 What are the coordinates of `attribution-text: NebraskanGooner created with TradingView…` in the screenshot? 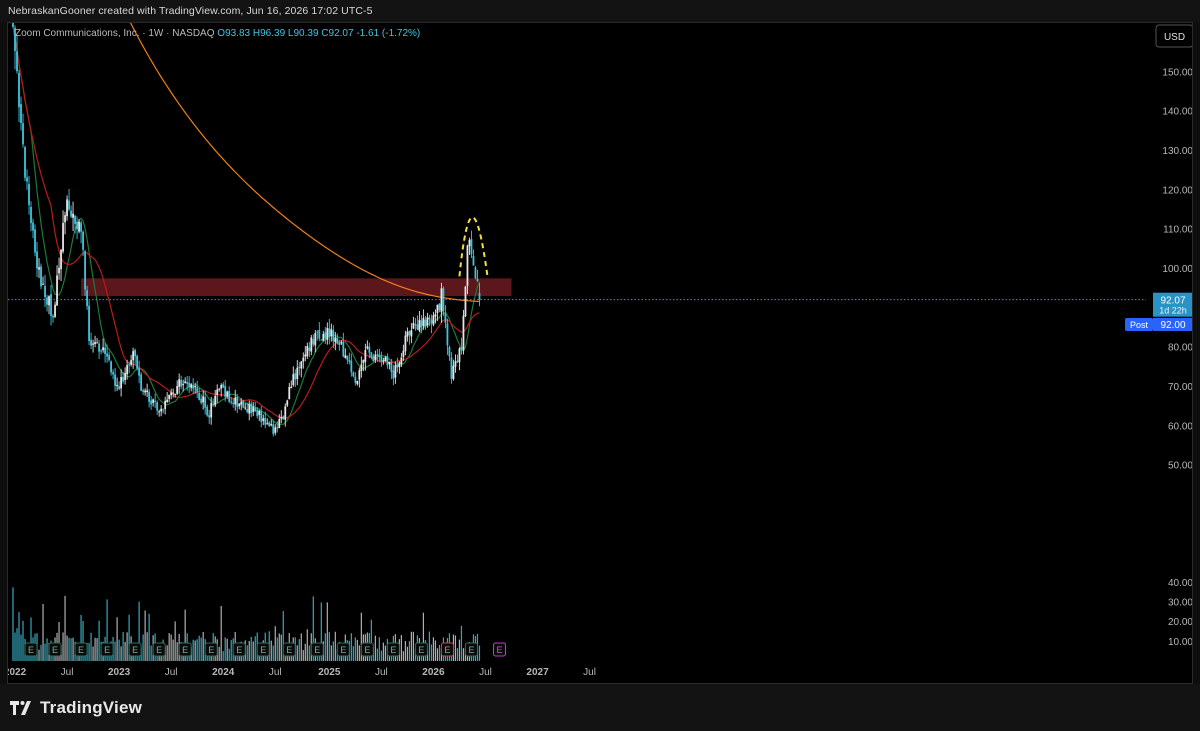 It's located at (190, 11).